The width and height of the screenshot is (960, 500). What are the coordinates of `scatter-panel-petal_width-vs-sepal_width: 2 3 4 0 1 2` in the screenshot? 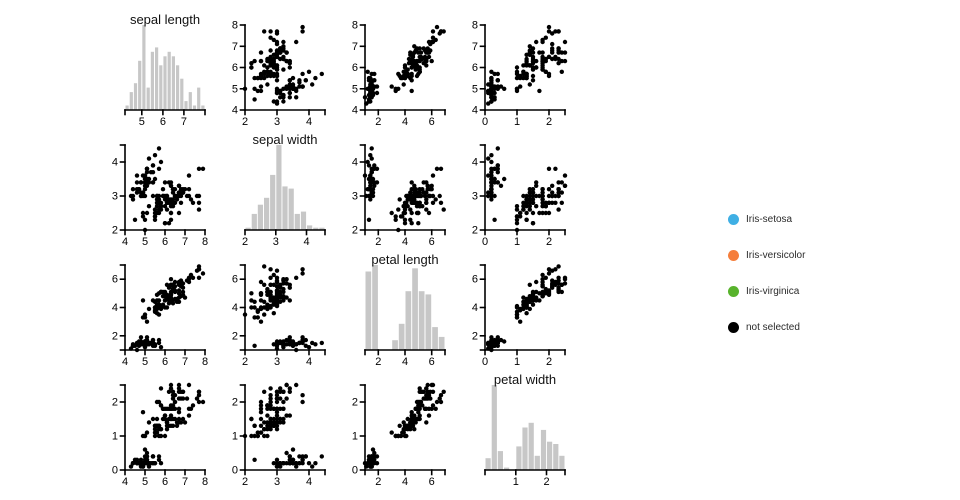 It's located at (279, 435).